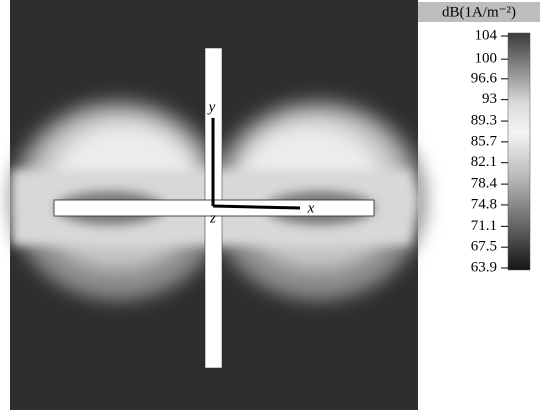 Image resolution: width=546 pixels, height=414 pixels. I want to click on colorbar-title: dB(1A/m⁻²), so click(479, 12).